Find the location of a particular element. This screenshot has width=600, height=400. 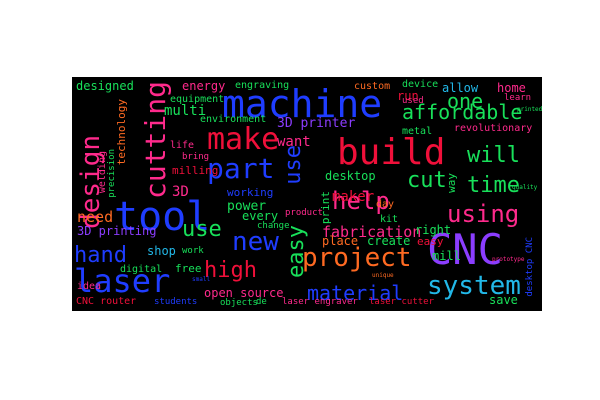

word-laser: laser is located at coordinates (122, 281).